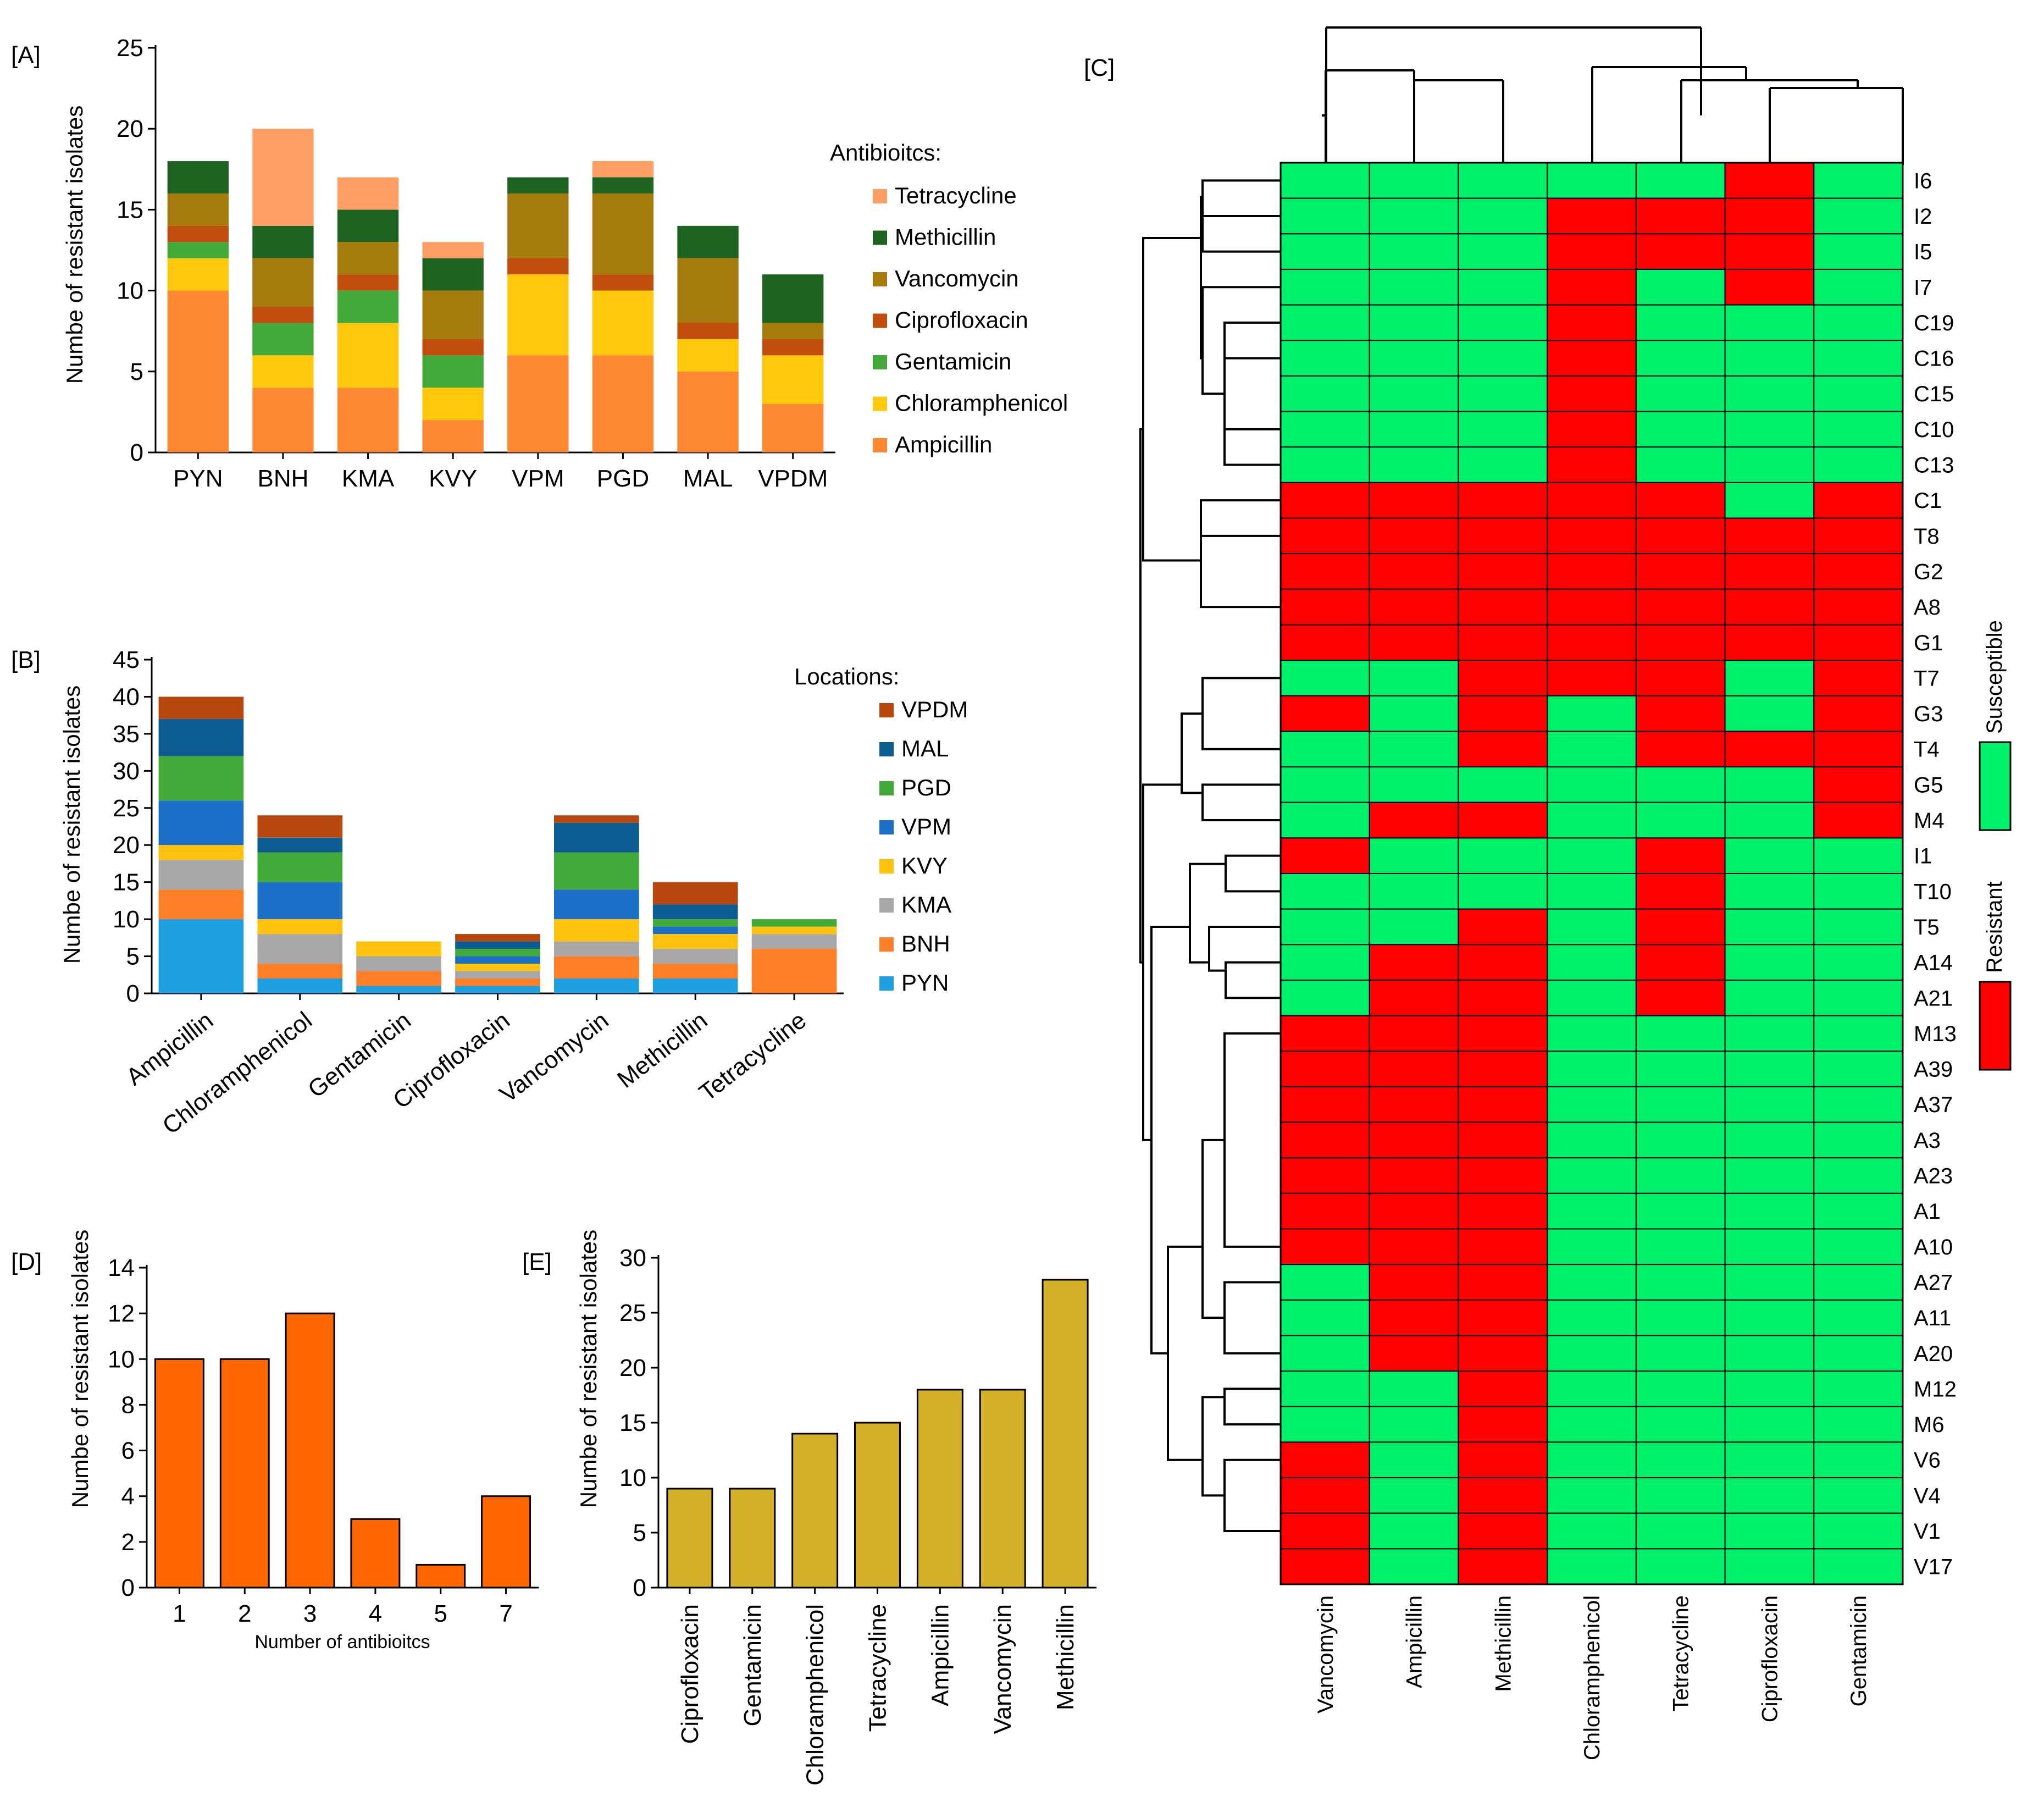  Describe the element at coordinates (1002, 1669) in the screenshot. I see `e-xtick-label: Vancomycin` at that location.